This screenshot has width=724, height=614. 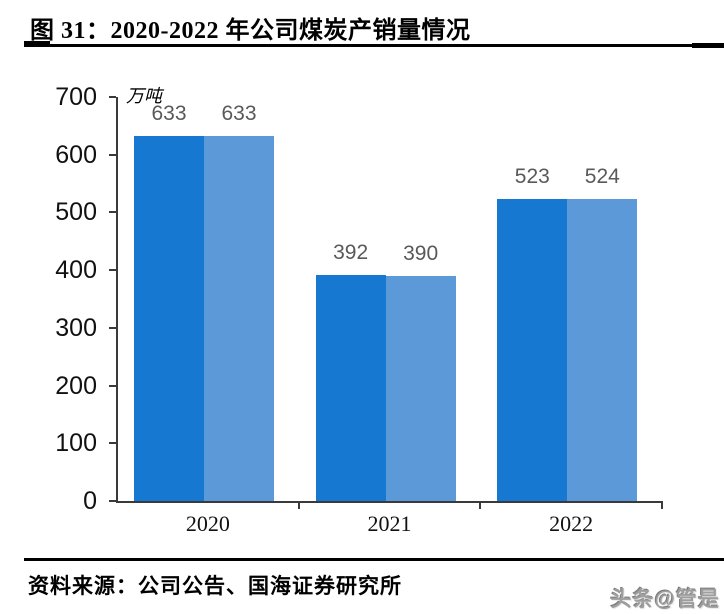 What do you see at coordinates (708, 45) in the screenshot?
I see `title-divider-right-cap` at bounding box center [708, 45].